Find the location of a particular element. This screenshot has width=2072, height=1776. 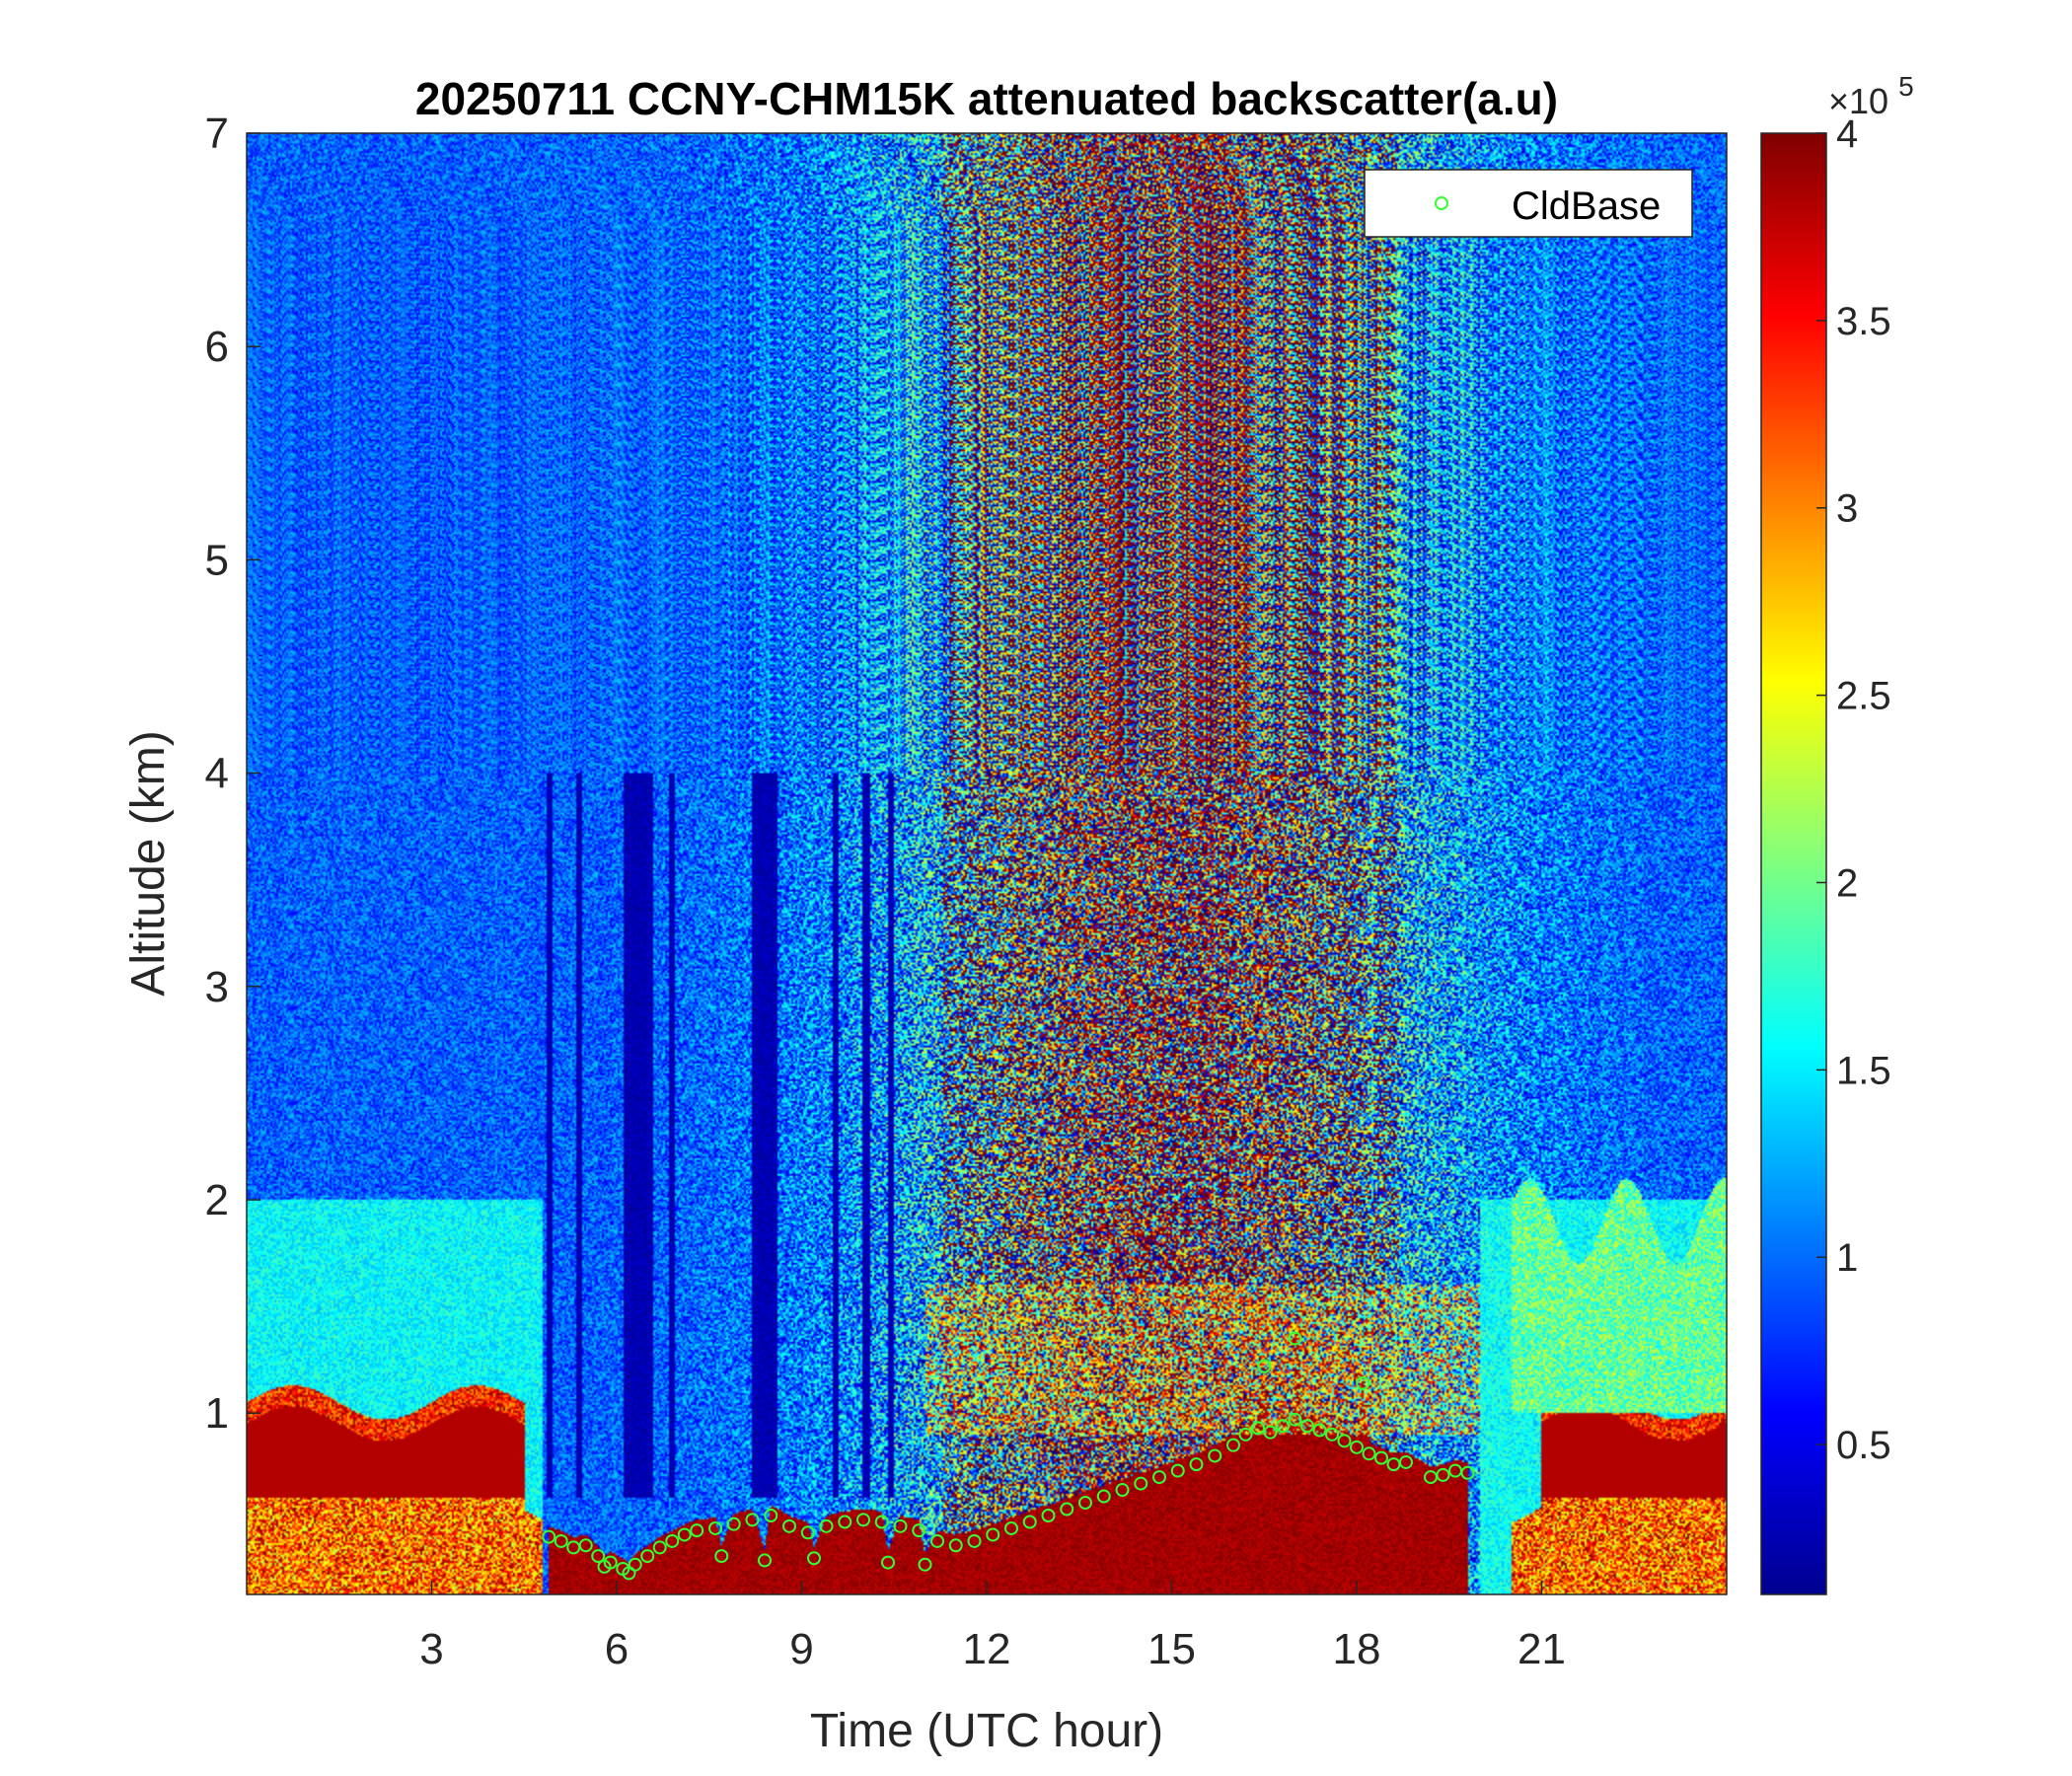

y-tick-label: 7 is located at coordinates (217, 134).